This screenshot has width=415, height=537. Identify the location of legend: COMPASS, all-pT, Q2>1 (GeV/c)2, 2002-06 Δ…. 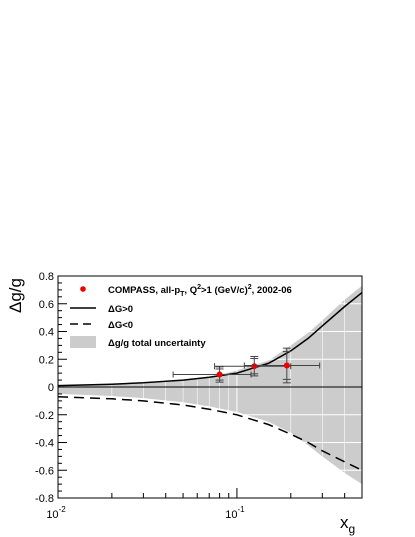
(181, 316).